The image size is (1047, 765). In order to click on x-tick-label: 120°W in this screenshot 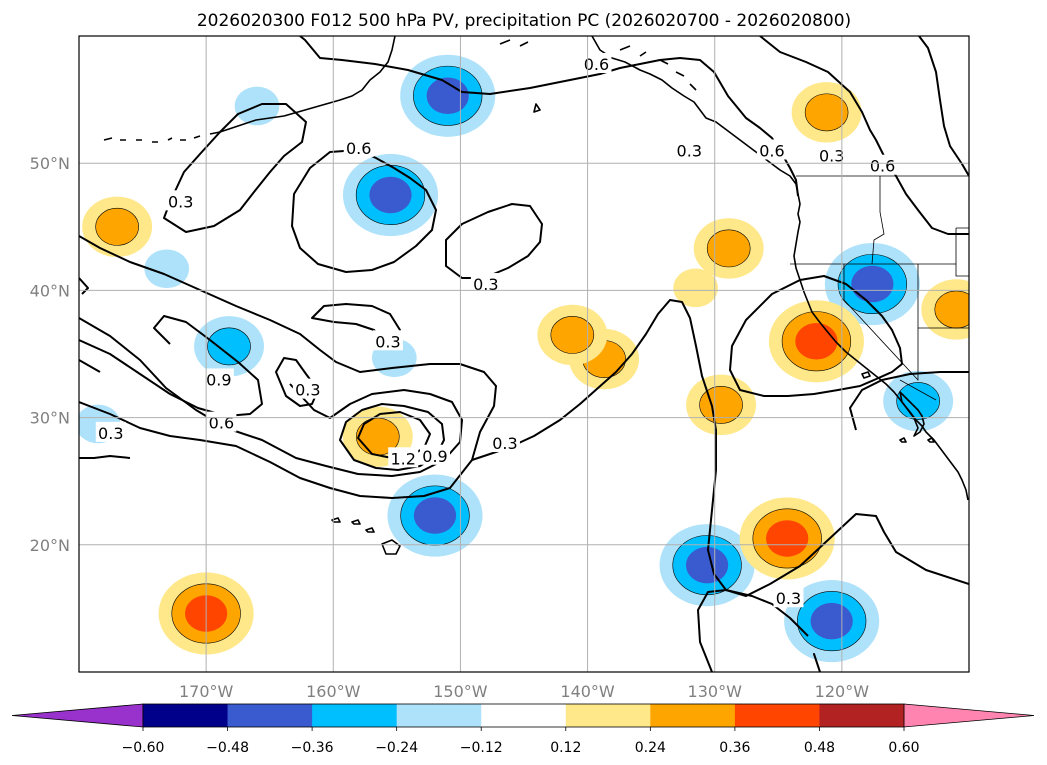, I will do `click(842, 691)`.